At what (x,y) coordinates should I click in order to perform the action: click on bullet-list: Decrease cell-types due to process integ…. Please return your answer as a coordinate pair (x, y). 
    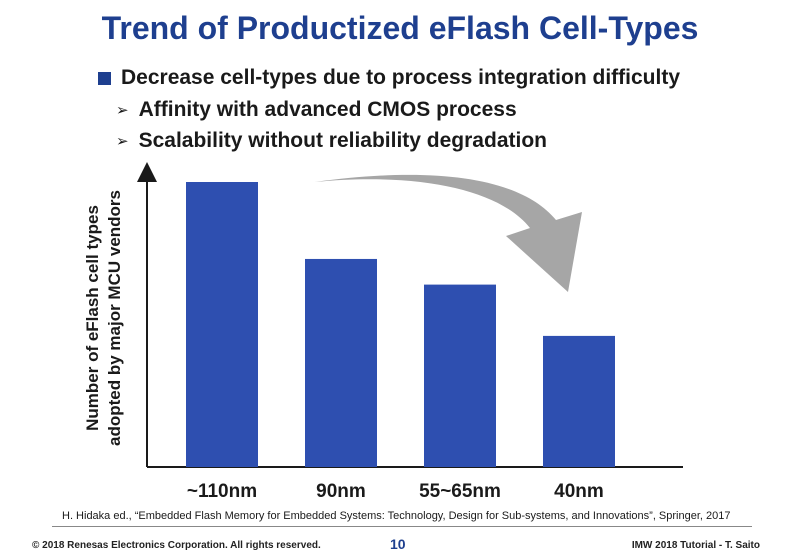
    Looking at the image, I should click on (389, 109).